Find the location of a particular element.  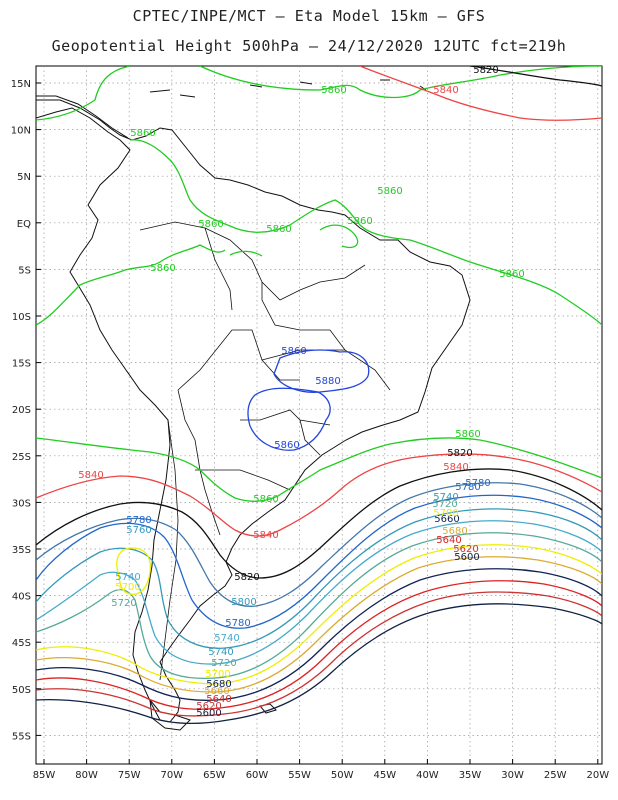

contour-label: 5880 is located at coordinates (327, 381).